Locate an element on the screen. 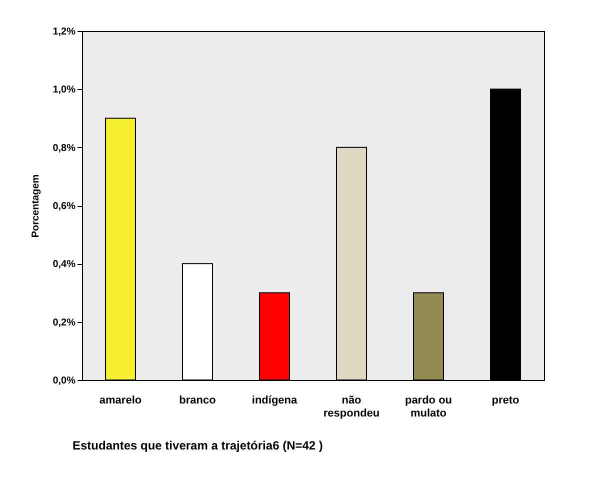 Image resolution: width=593 pixels, height=499 pixels. y-tick-label: 1,0% is located at coordinates (64, 90).